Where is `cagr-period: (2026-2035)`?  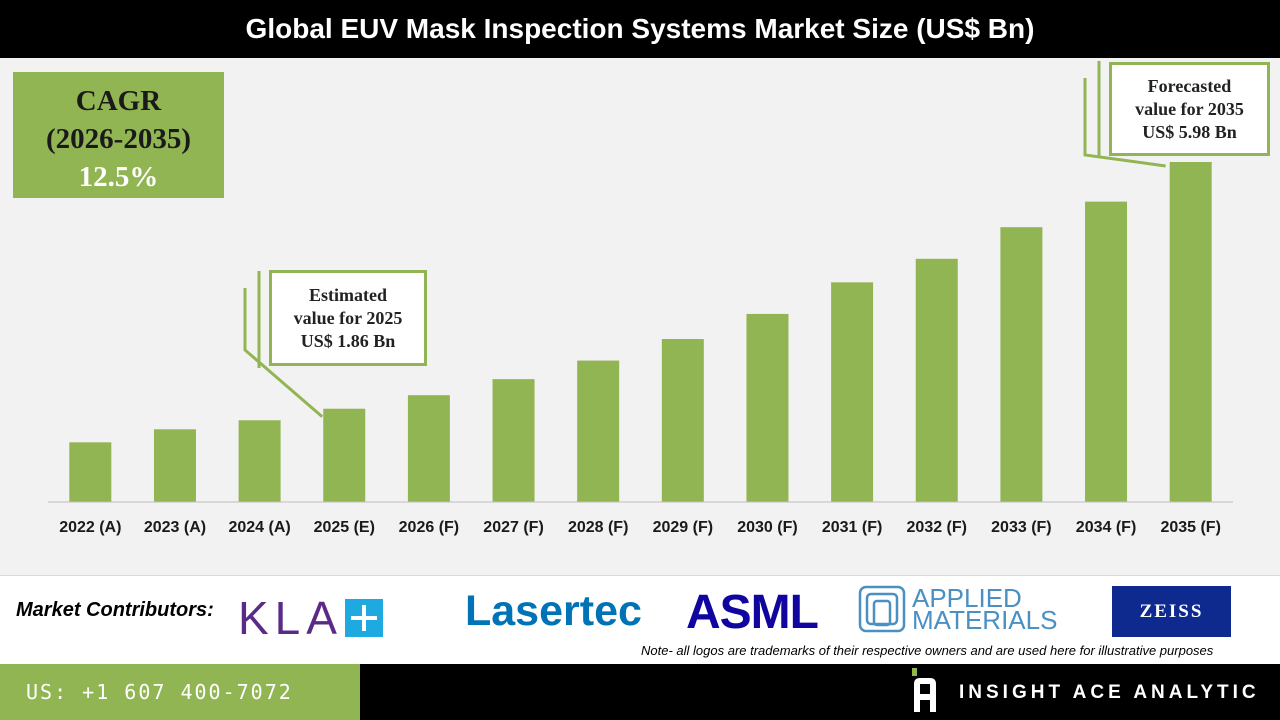
cagr-period: (2026-2035) is located at coordinates (118, 139).